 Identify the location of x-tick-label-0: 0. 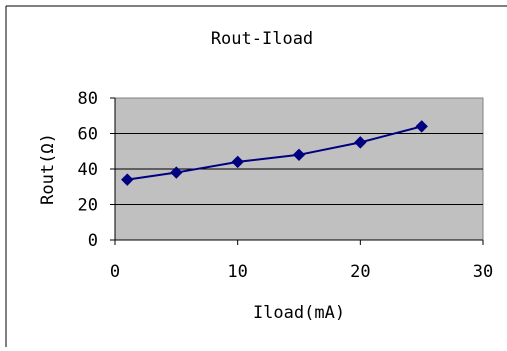
(115, 272).